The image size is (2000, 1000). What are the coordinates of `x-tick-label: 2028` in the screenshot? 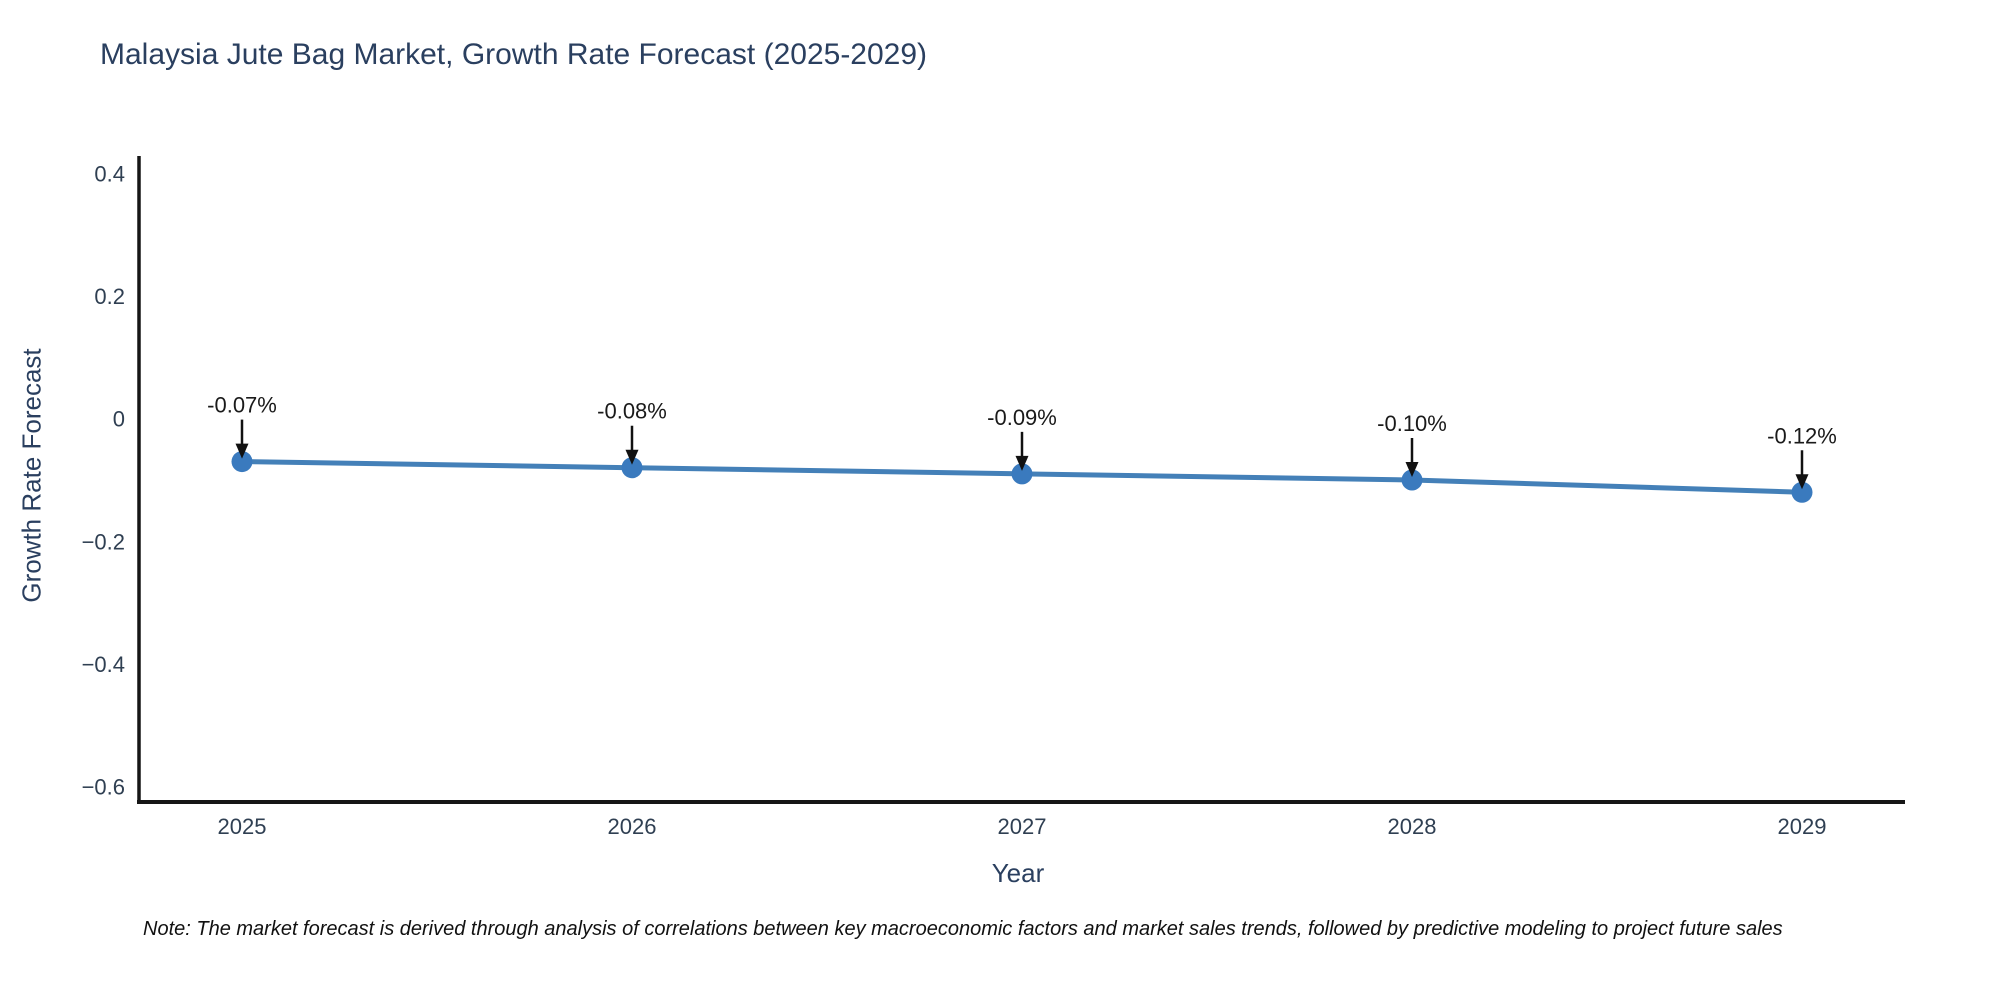 It's located at (1412, 826).